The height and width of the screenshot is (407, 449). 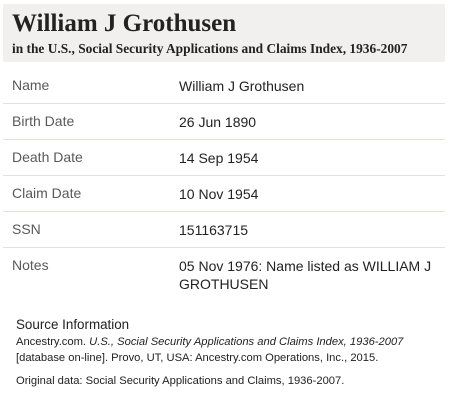 What do you see at coordinates (53, 342) in the screenshot?
I see `citation-prefix: Ancestry.com.` at bounding box center [53, 342].